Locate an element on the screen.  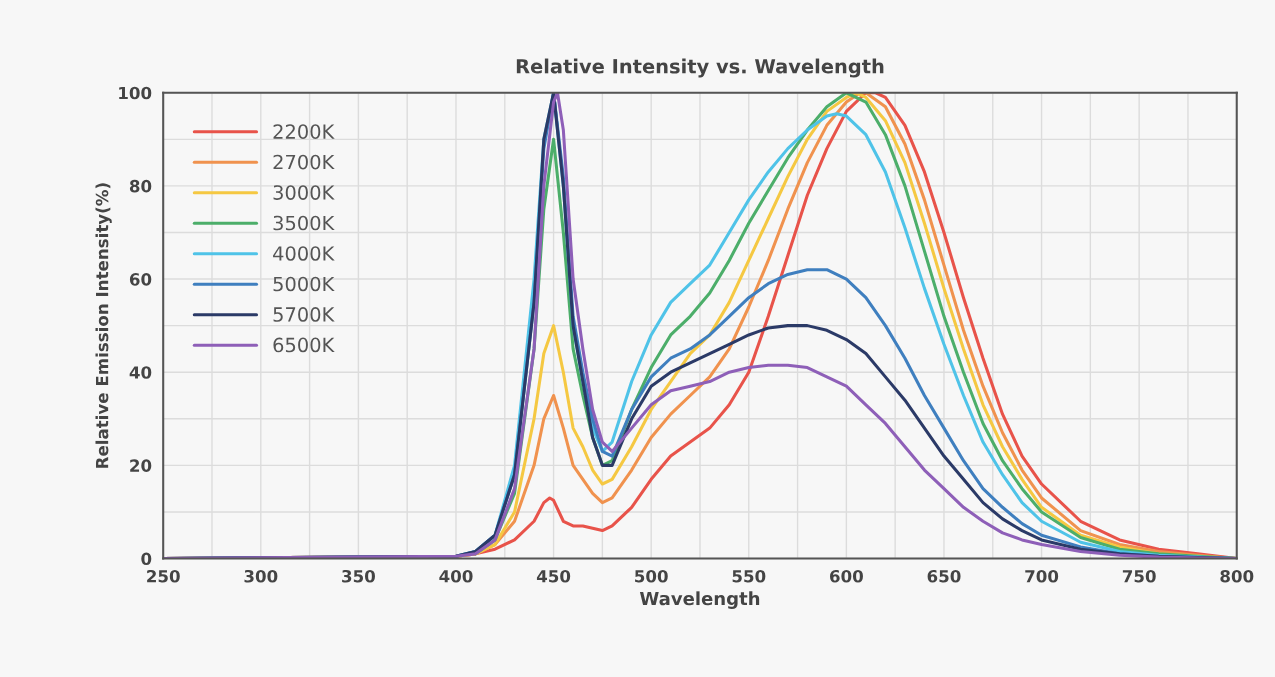
y-tick-label: 80 is located at coordinates (140, 186).